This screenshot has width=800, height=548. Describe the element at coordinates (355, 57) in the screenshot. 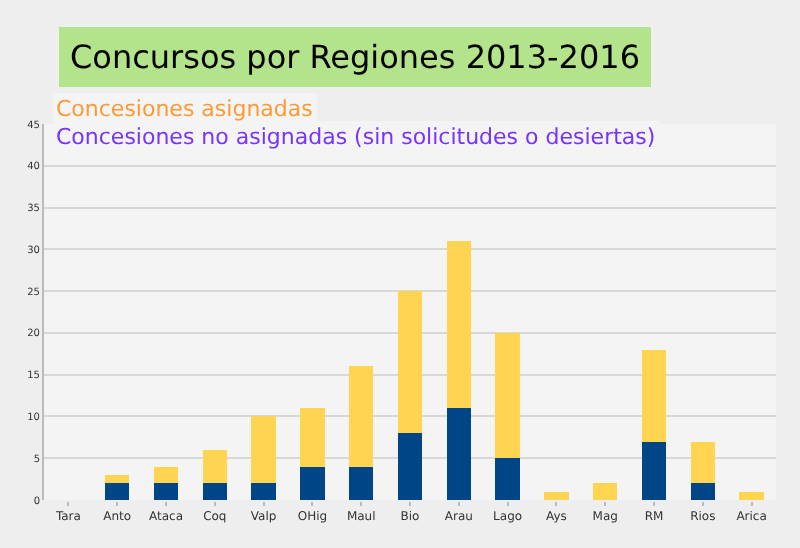

I see `chart-title: Concursos por Regiones 2013-2016` at that location.